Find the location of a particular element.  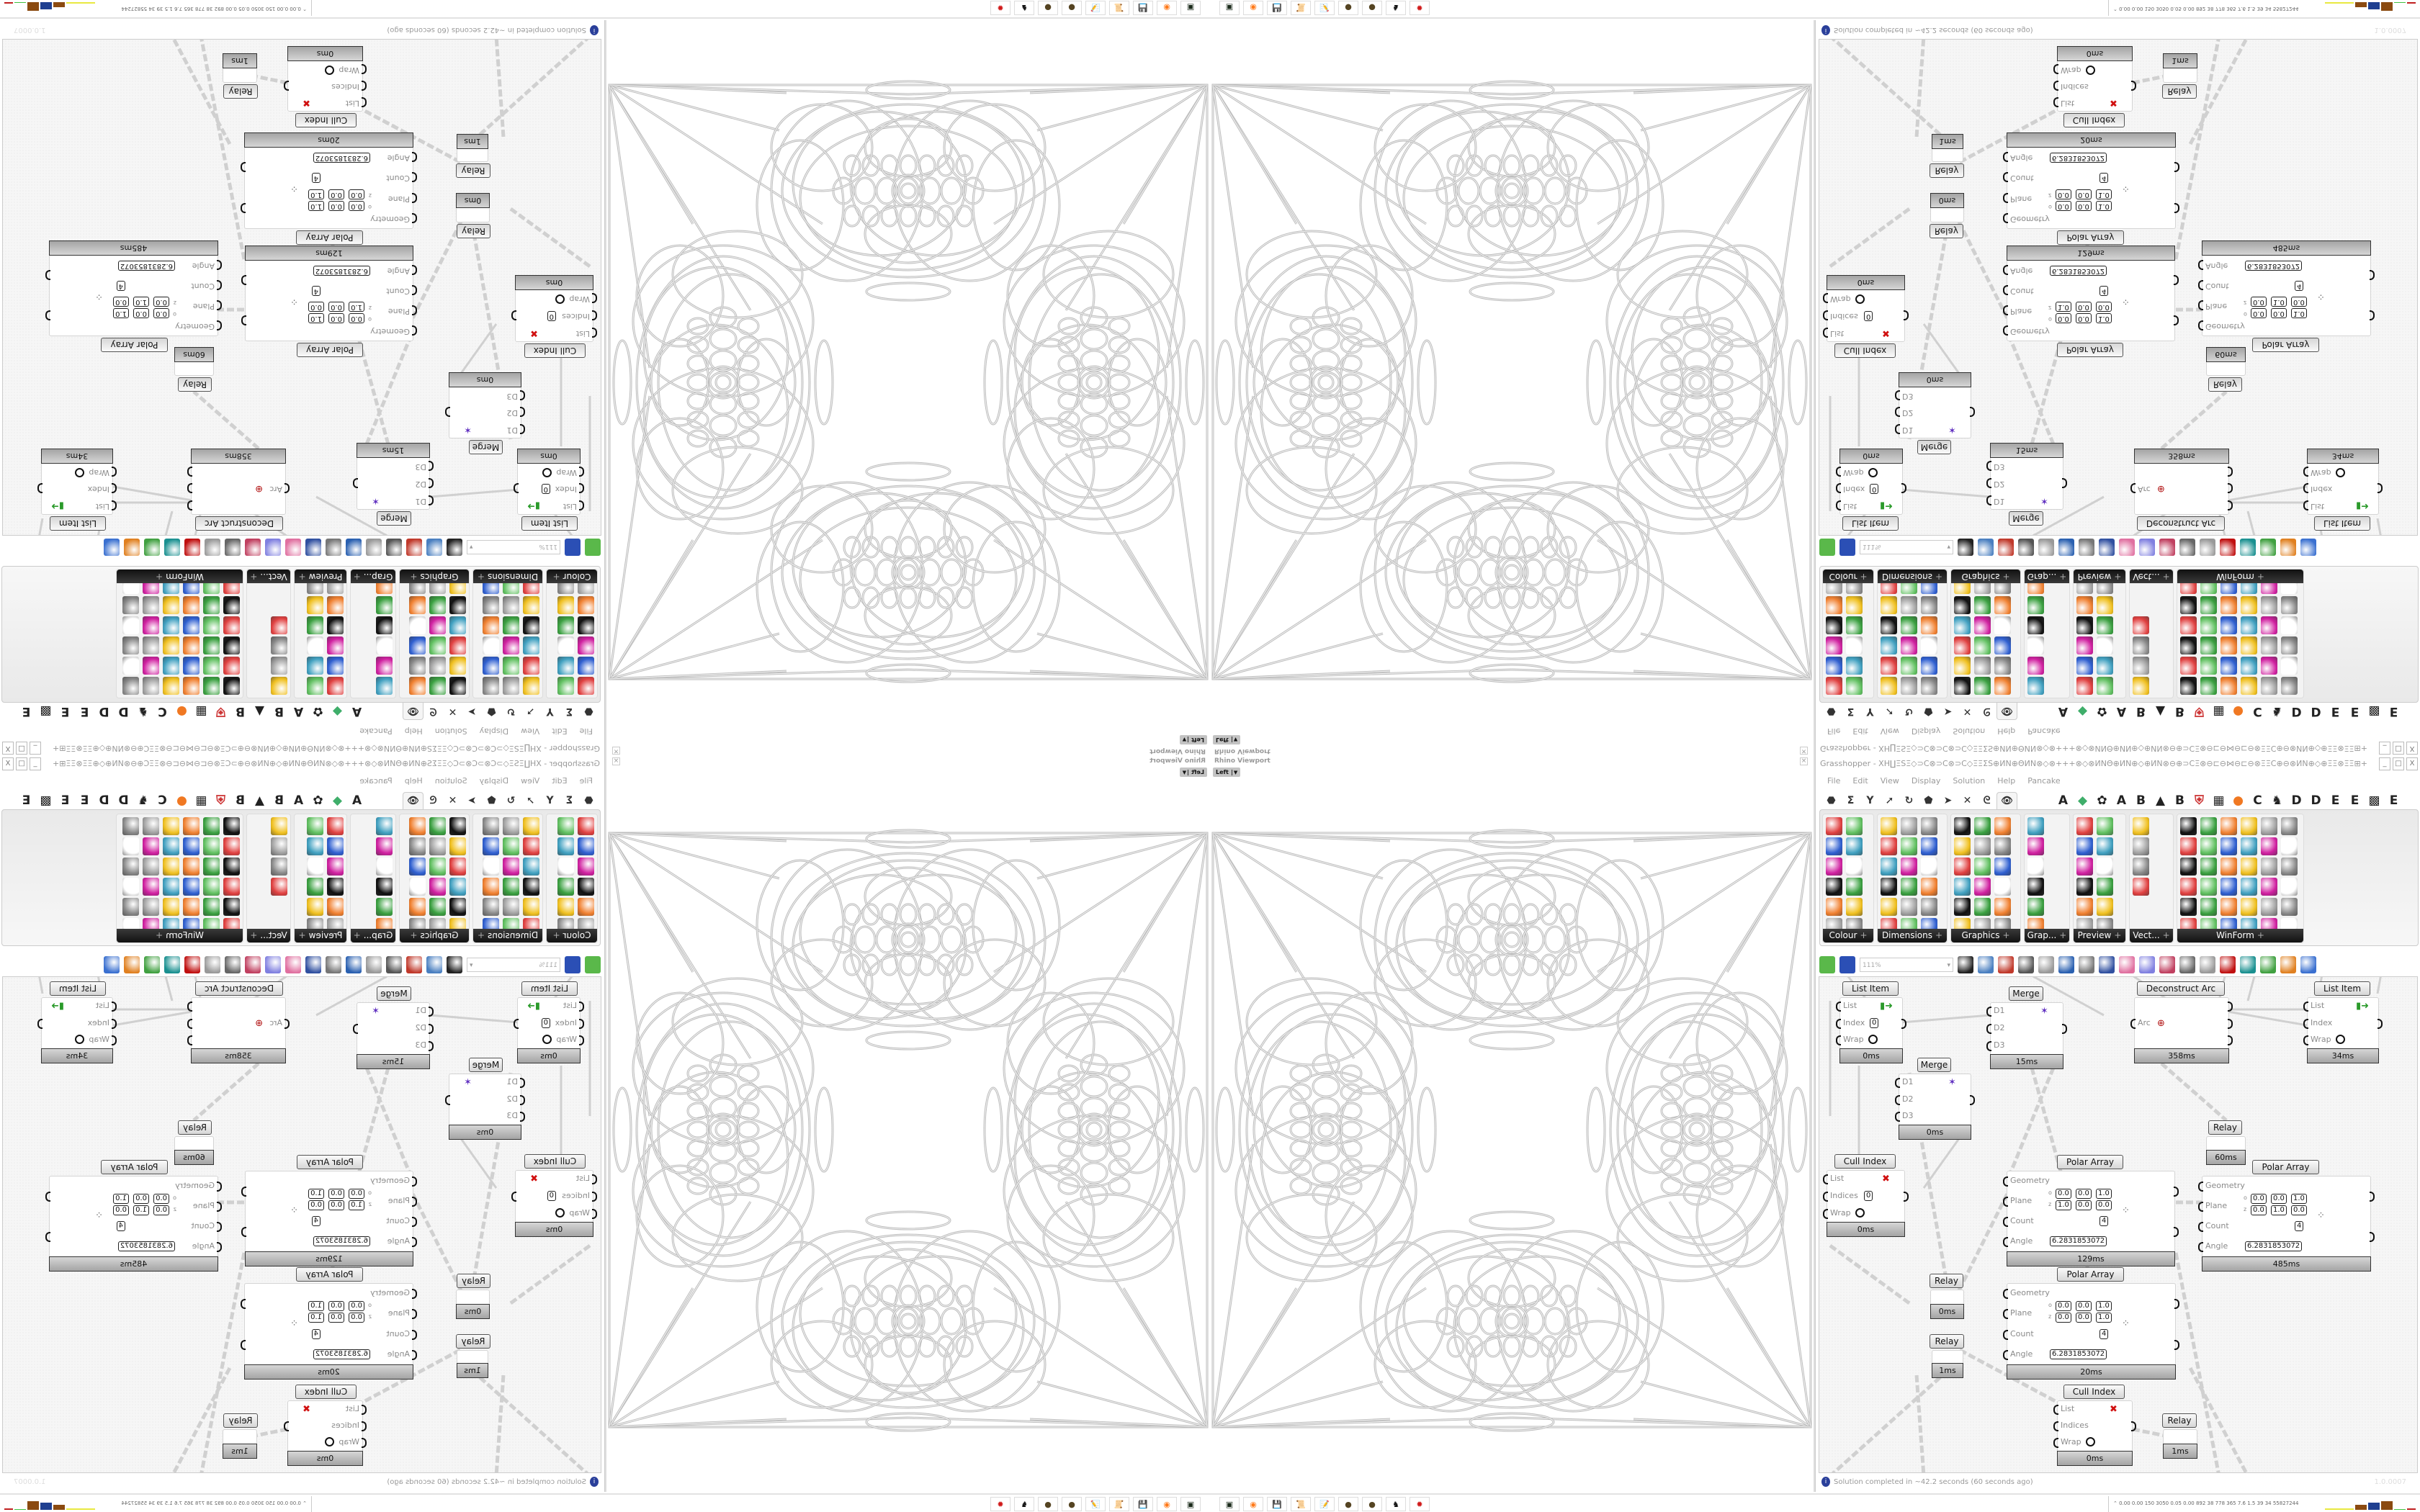

menu-pancake: Pancake is located at coordinates (2044, 731).